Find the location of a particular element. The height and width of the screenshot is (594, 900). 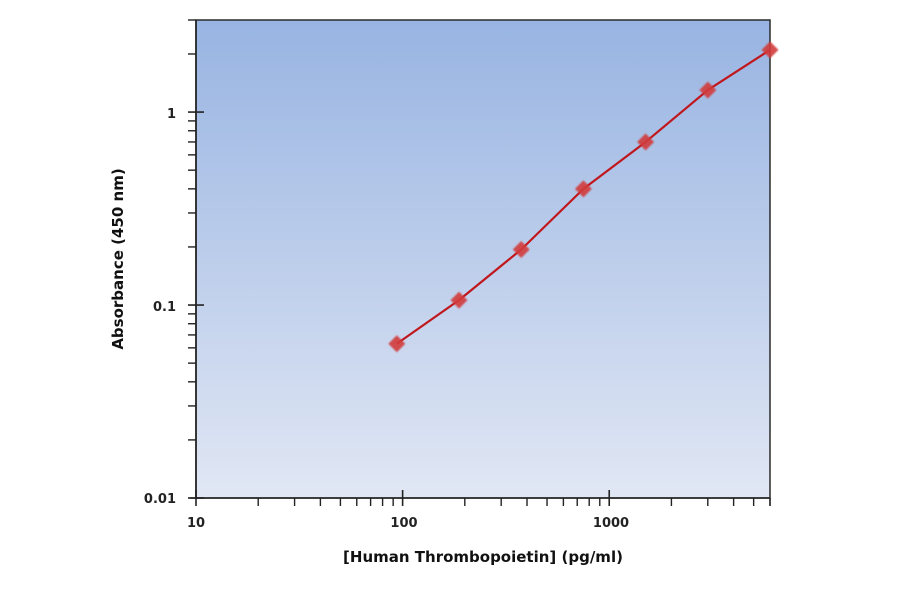

y-tick-label-1: 1 is located at coordinates (171, 114).